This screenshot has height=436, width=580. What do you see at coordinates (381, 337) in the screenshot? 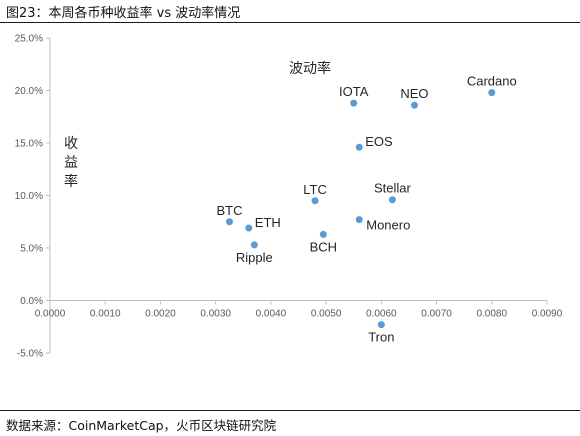
I see `data-label: Tron` at bounding box center [381, 337].